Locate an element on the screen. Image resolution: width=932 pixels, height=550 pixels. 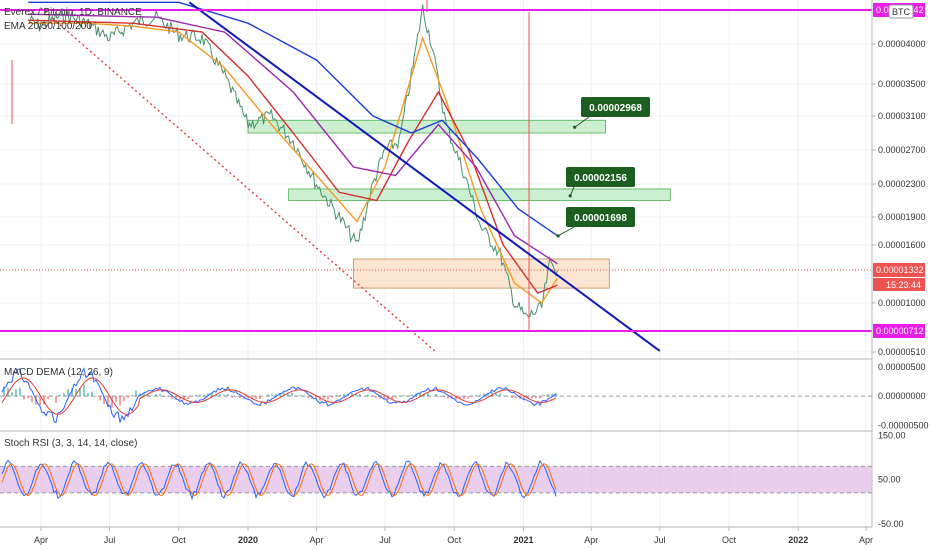
stoch-tick-label: -50.00 is located at coordinates (891, 524).